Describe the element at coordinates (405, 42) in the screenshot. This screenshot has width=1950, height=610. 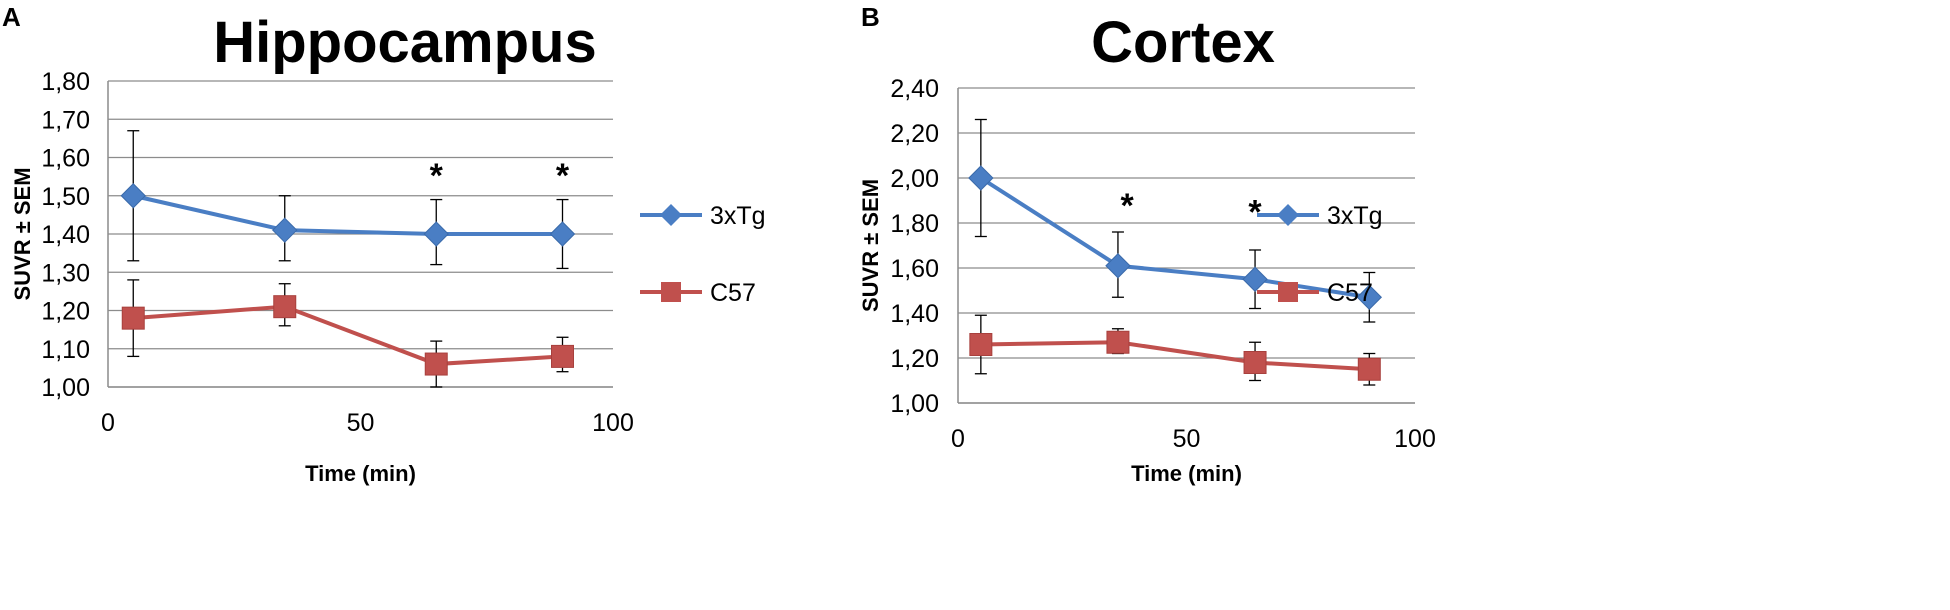
I see `chart-title: Hippocampus` at that location.